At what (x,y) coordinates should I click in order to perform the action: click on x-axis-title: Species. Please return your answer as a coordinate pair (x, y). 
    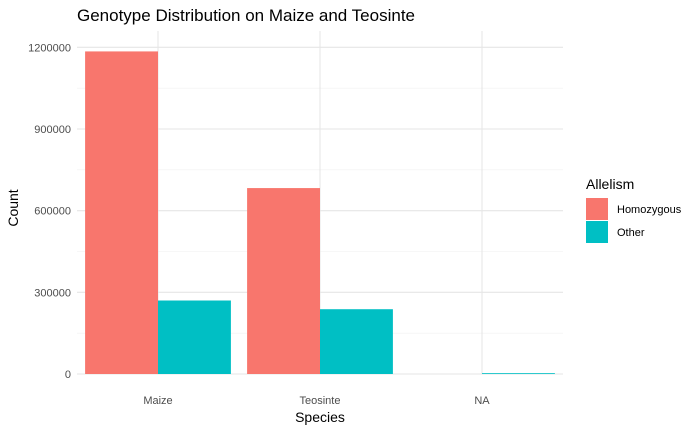
    Looking at the image, I should click on (320, 417).